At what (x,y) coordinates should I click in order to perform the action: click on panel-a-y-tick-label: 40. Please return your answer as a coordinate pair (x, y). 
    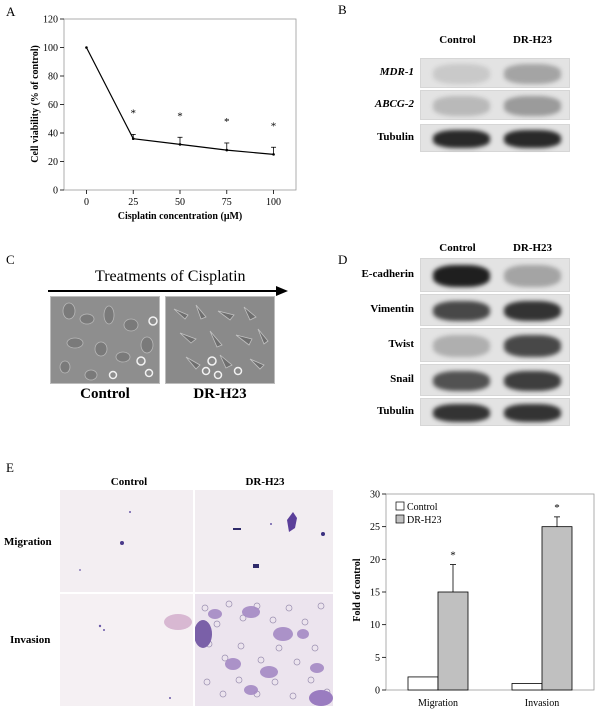
    Looking at the image, I should click on (53, 134).